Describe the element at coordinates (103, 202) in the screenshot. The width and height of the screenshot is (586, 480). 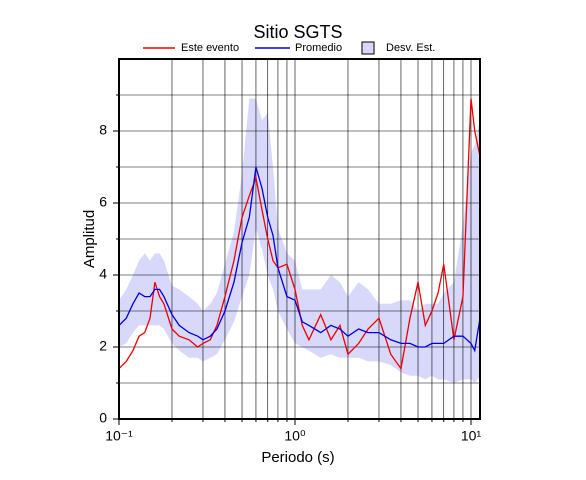
I see `y-tick-label: 6` at that location.